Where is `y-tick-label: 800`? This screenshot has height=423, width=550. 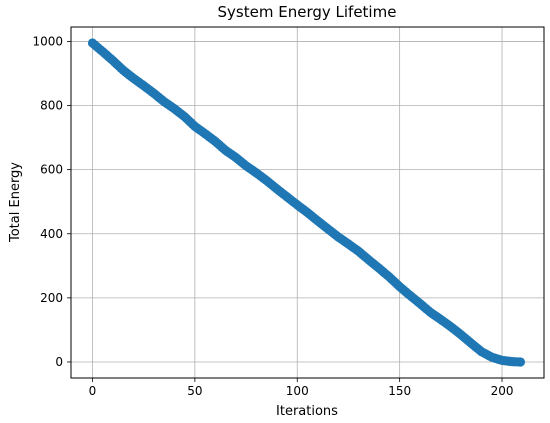
y-tick-label: 800 is located at coordinates (51, 106).